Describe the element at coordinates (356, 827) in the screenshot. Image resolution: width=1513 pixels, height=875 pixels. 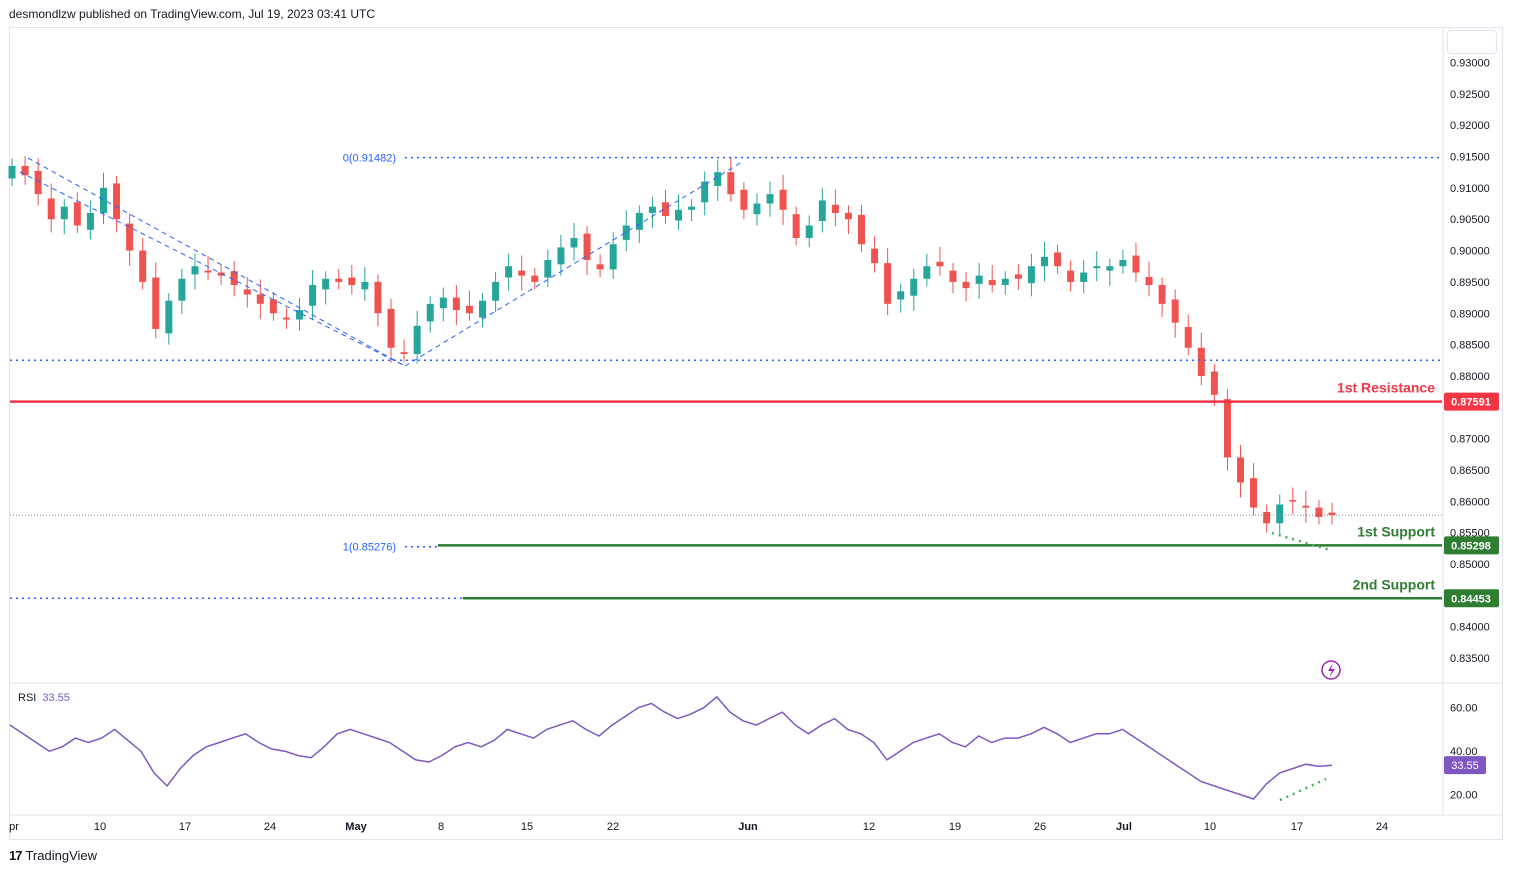
I see `time-tick-label: May` at that location.